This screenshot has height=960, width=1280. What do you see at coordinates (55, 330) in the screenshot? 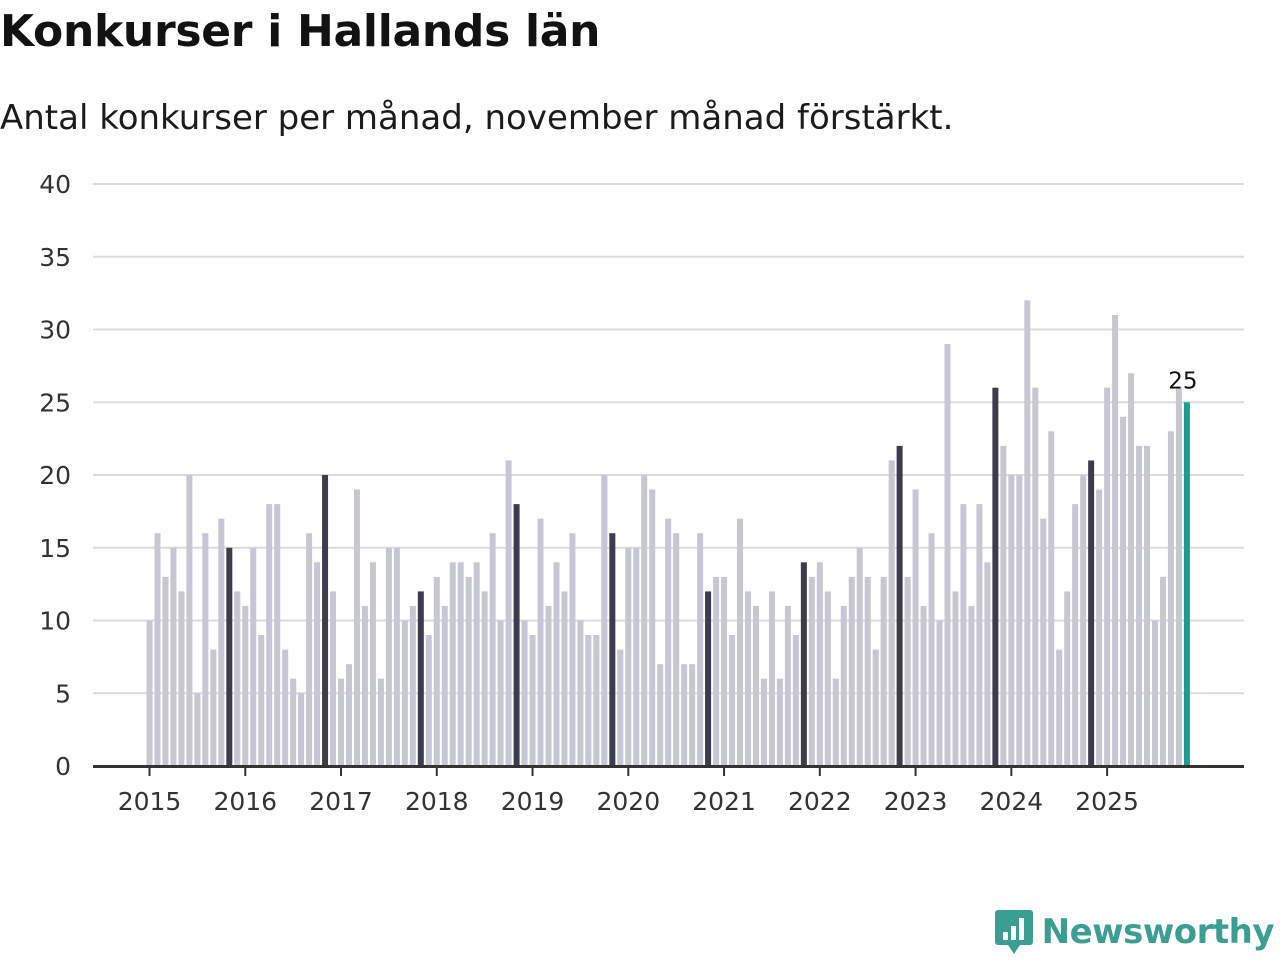
I see `y-tick-label: 30` at bounding box center [55, 330].